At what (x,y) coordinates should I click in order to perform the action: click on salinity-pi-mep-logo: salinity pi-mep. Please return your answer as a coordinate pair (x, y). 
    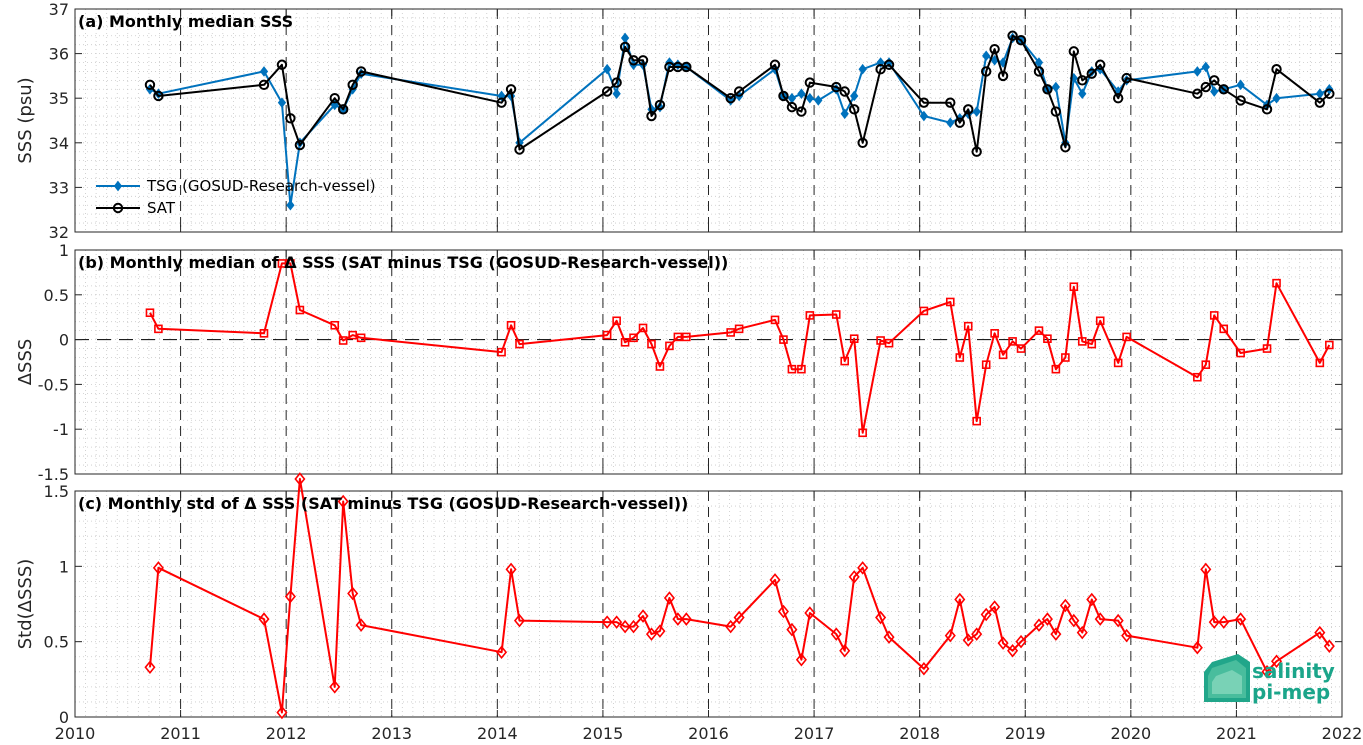
    Looking at the image, I should click on (1269, 679).